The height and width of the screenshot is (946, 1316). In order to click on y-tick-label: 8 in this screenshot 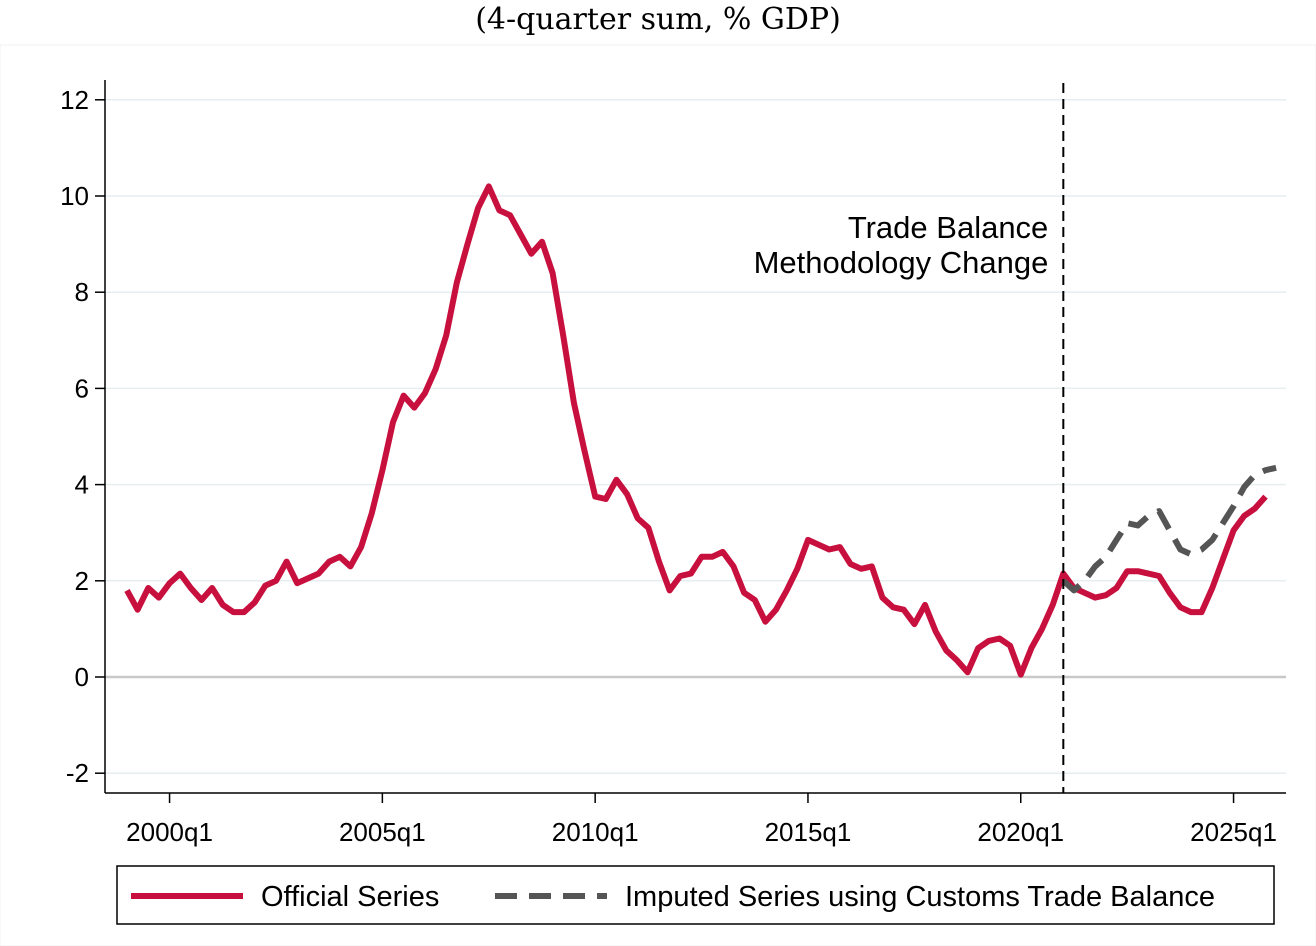, I will do `click(82, 292)`.